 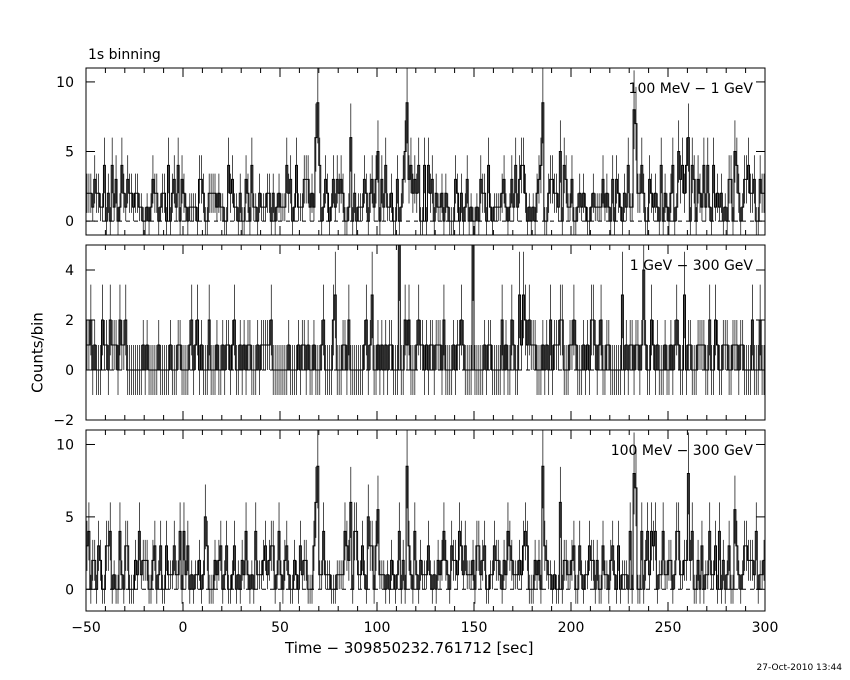 What do you see at coordinates (682, 451) in the screenshot?
I see `panel-energy-label: 100 MeV − 300 GeV` at bounding box center [682, 451].